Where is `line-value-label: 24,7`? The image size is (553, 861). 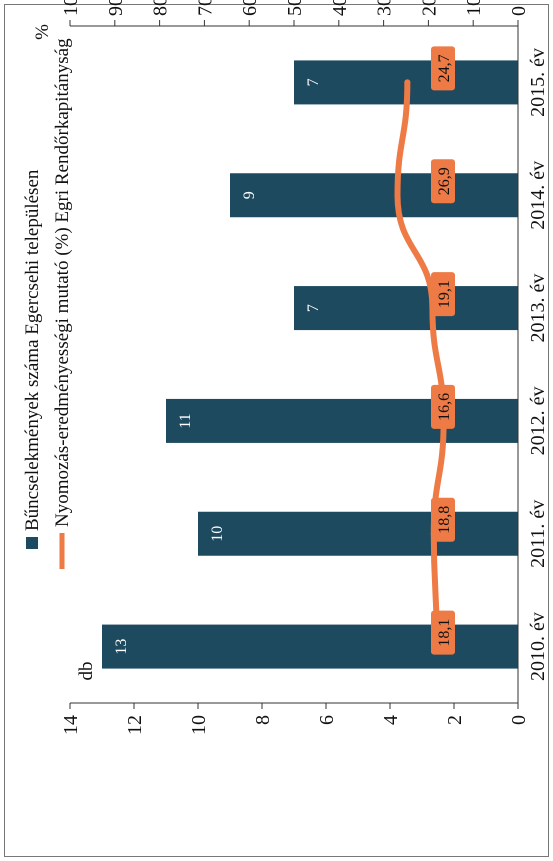
line-value-label: 24,7 is located at coordinates (444, 68).